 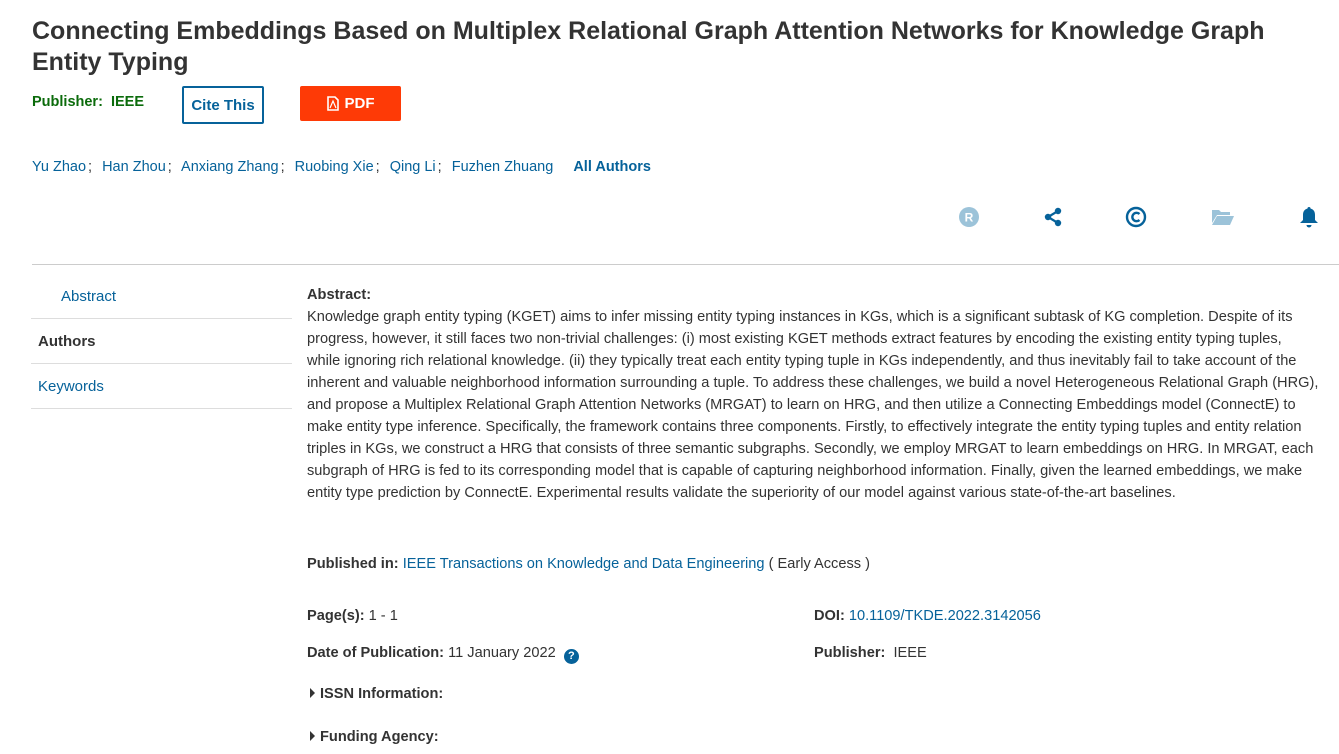 What do you see at coordinates (1223, 217) in the screenshot?
I see `folder-icon` at bounding box center [1223, 217].